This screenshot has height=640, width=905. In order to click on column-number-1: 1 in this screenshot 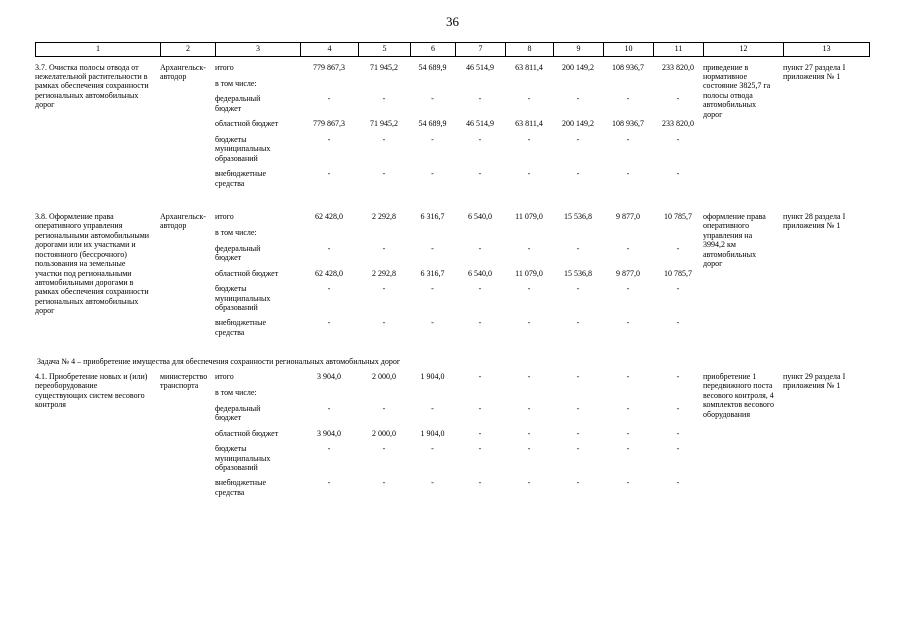, I will do `click(97, 49)`.